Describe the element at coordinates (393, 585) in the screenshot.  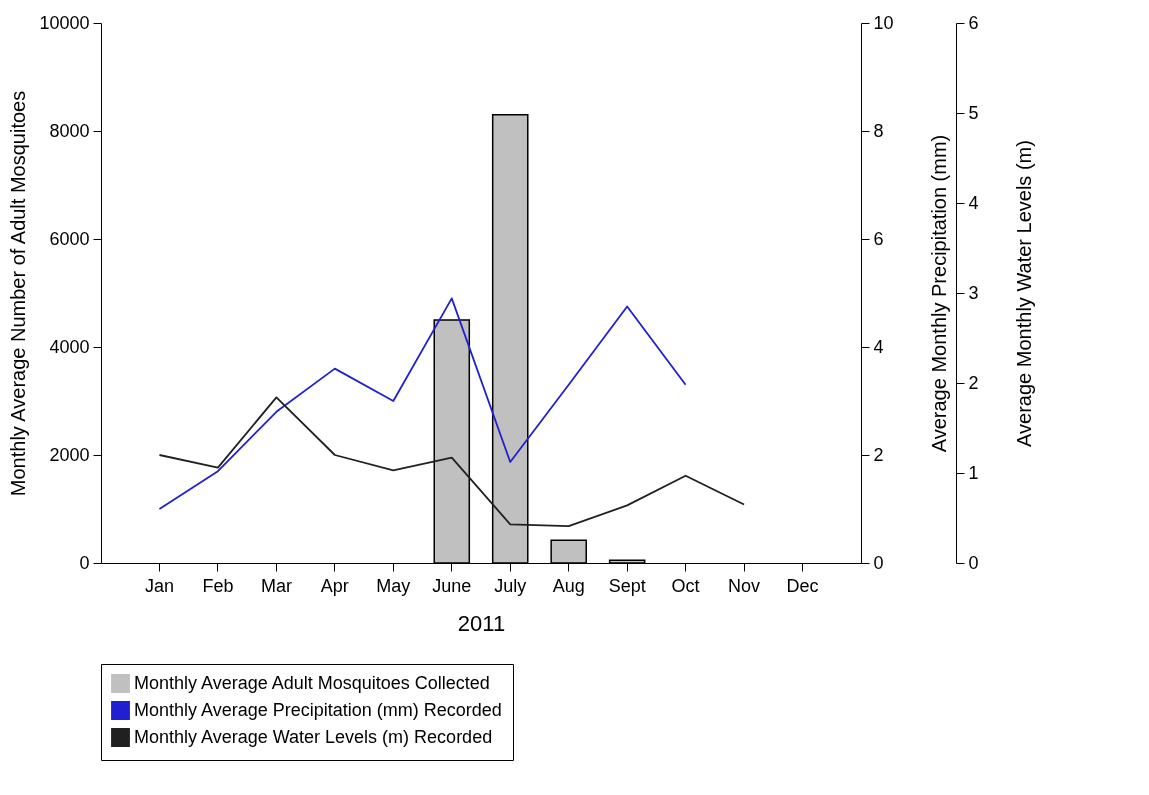
I see `x-tick-label: May` at that location.